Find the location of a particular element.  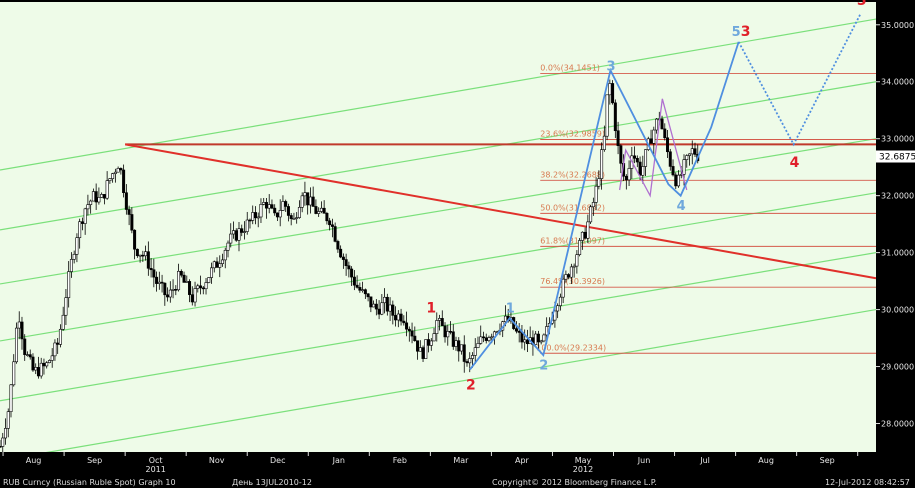

fib-level-label: 23.6%(32.9859) is located at coordinates (572, 134).